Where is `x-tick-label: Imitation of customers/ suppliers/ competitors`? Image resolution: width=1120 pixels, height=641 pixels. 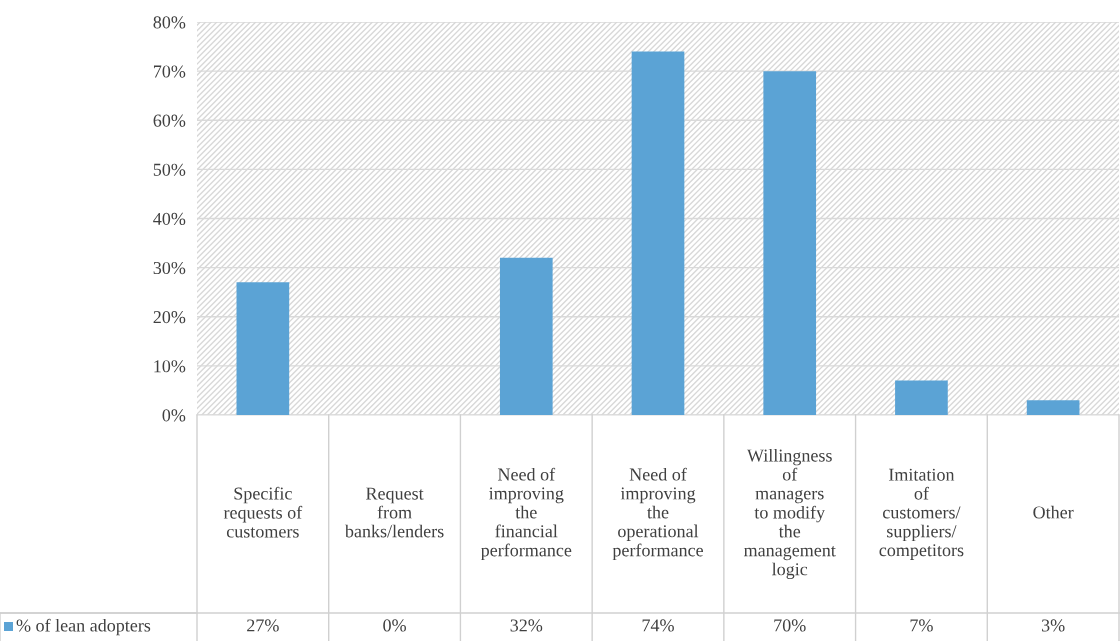
x-tick-label: Imitation of customers/ suppliers/ competitors is located at coordinates (921, 514).